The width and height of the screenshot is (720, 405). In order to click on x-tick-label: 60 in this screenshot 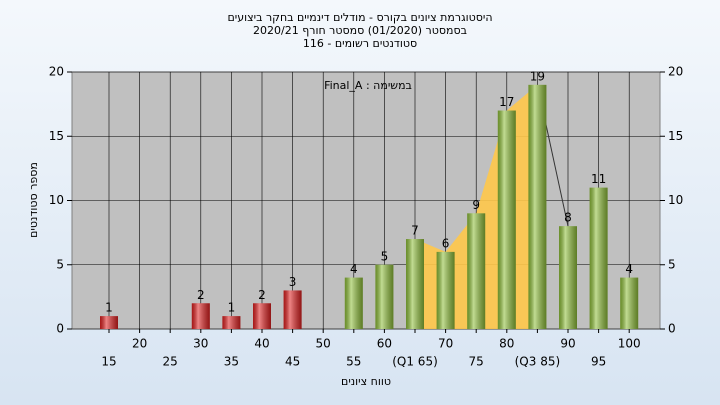, I will do `click(384, 344)`.